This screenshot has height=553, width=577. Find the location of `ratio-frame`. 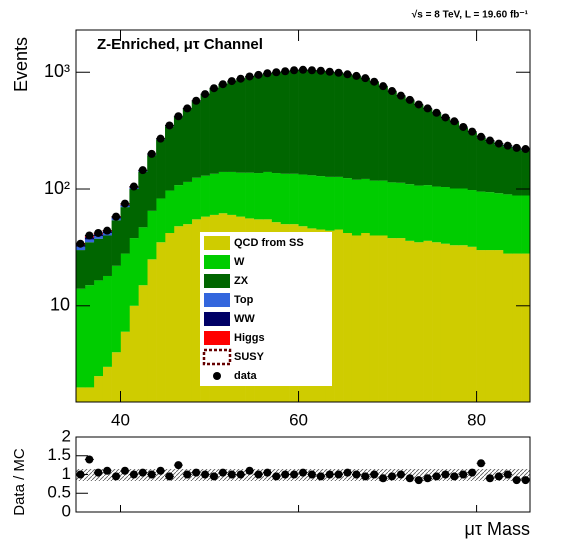

ratio-frame is located at coordinates (303, 474).